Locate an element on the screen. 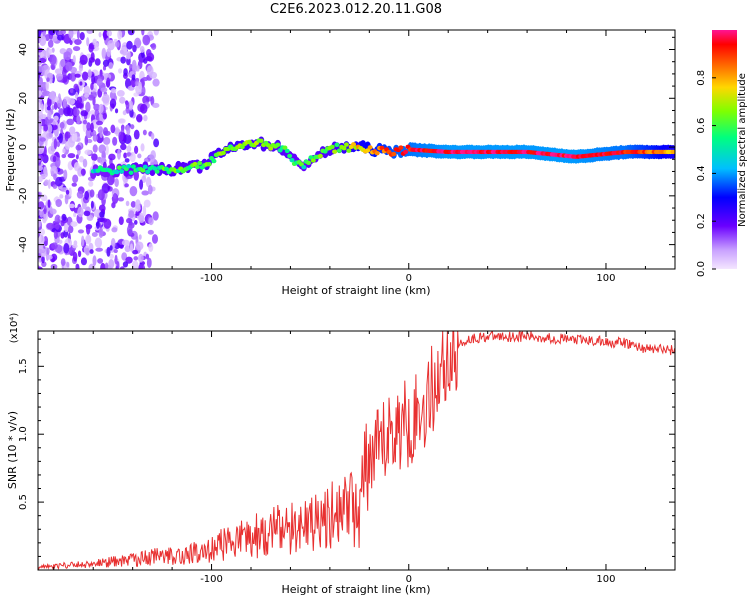 This screenshot has height=600, width=750. spectrogram-y-tick-label: 40 is located at coordinates (23, 49).